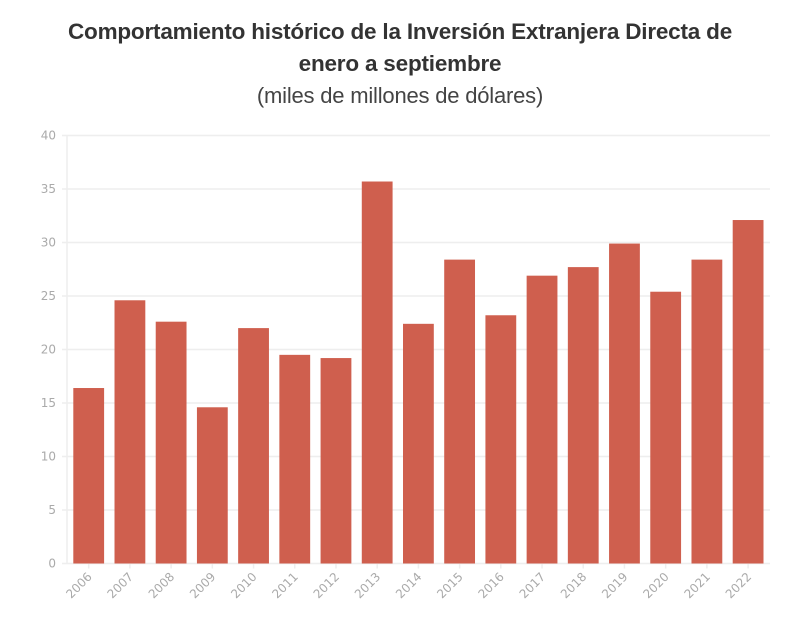  What do you see at coordinates (243, 585) in the screenshot?
I see `x-tick-label: 2010` at bounding box center [243, 585].